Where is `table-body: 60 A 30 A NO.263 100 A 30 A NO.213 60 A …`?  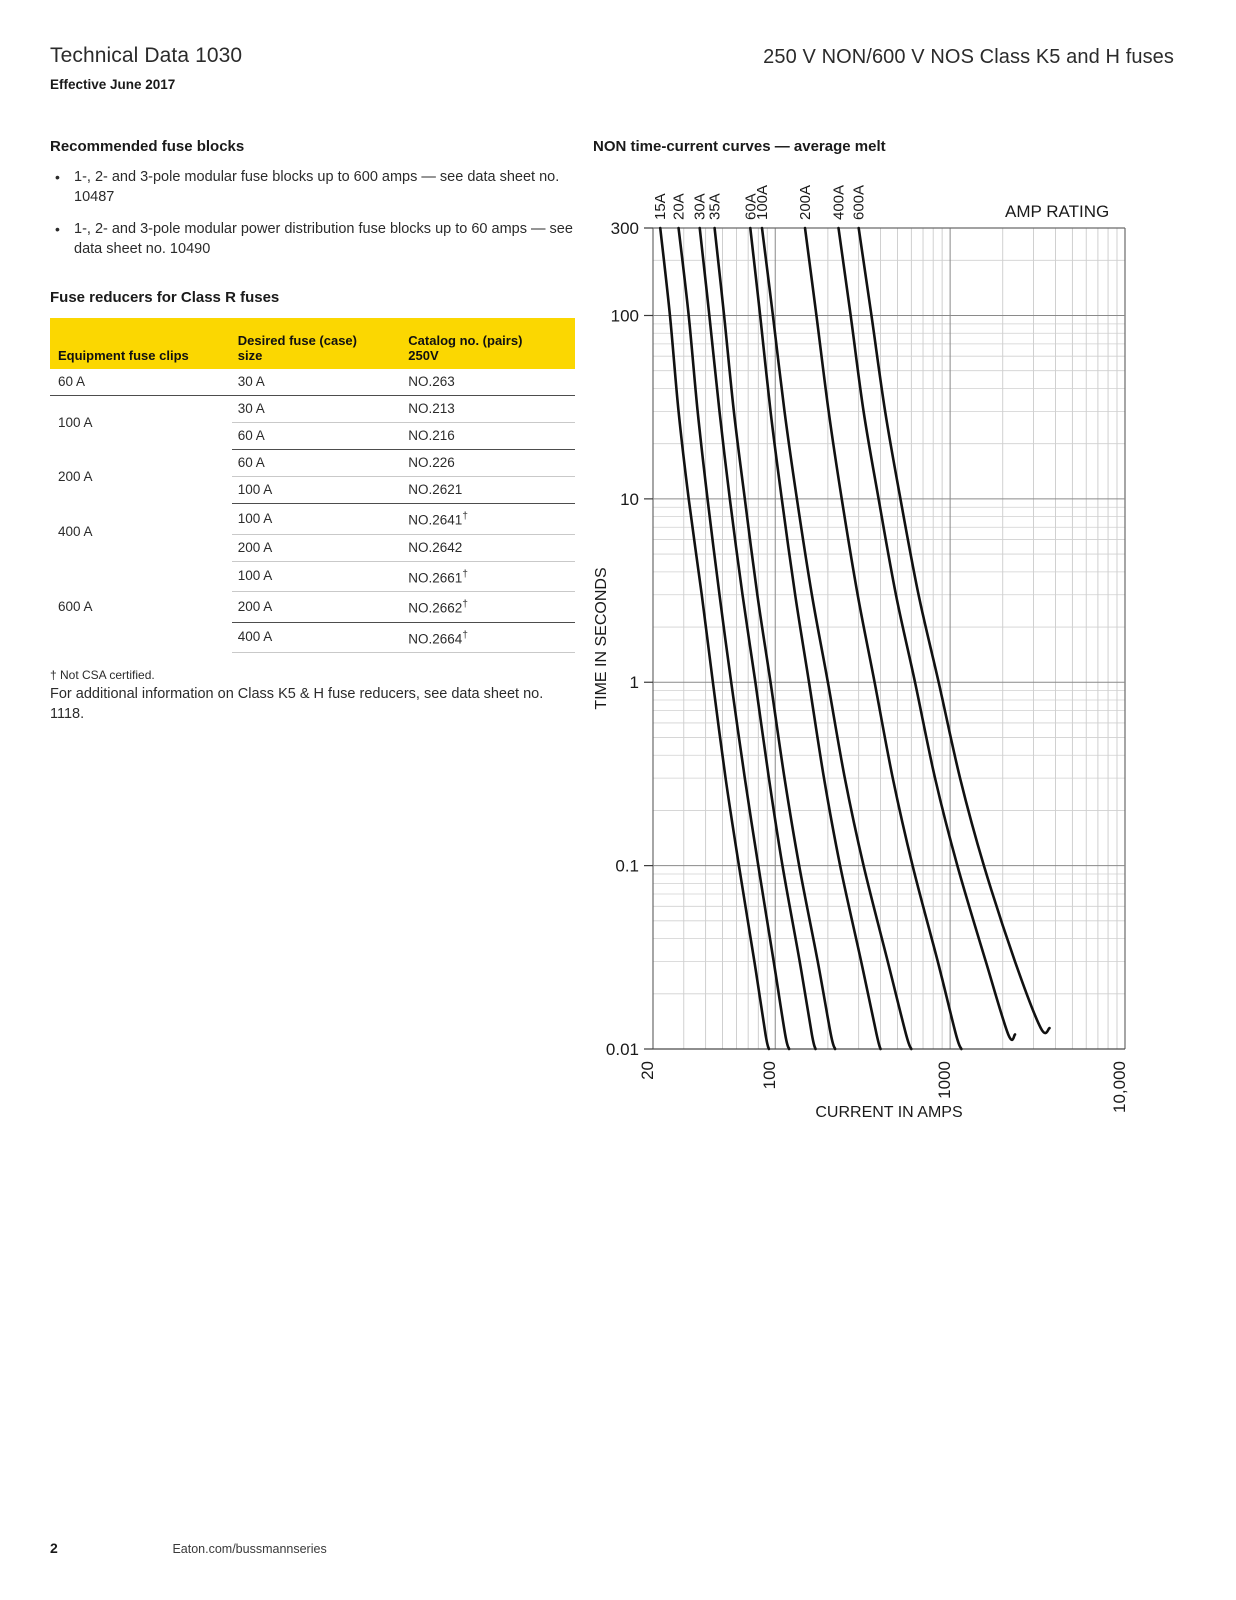
table-body: 60 A 30 A NO.263 100 A 30 A NO.213 60 A … is located at coordinates (312, 511).